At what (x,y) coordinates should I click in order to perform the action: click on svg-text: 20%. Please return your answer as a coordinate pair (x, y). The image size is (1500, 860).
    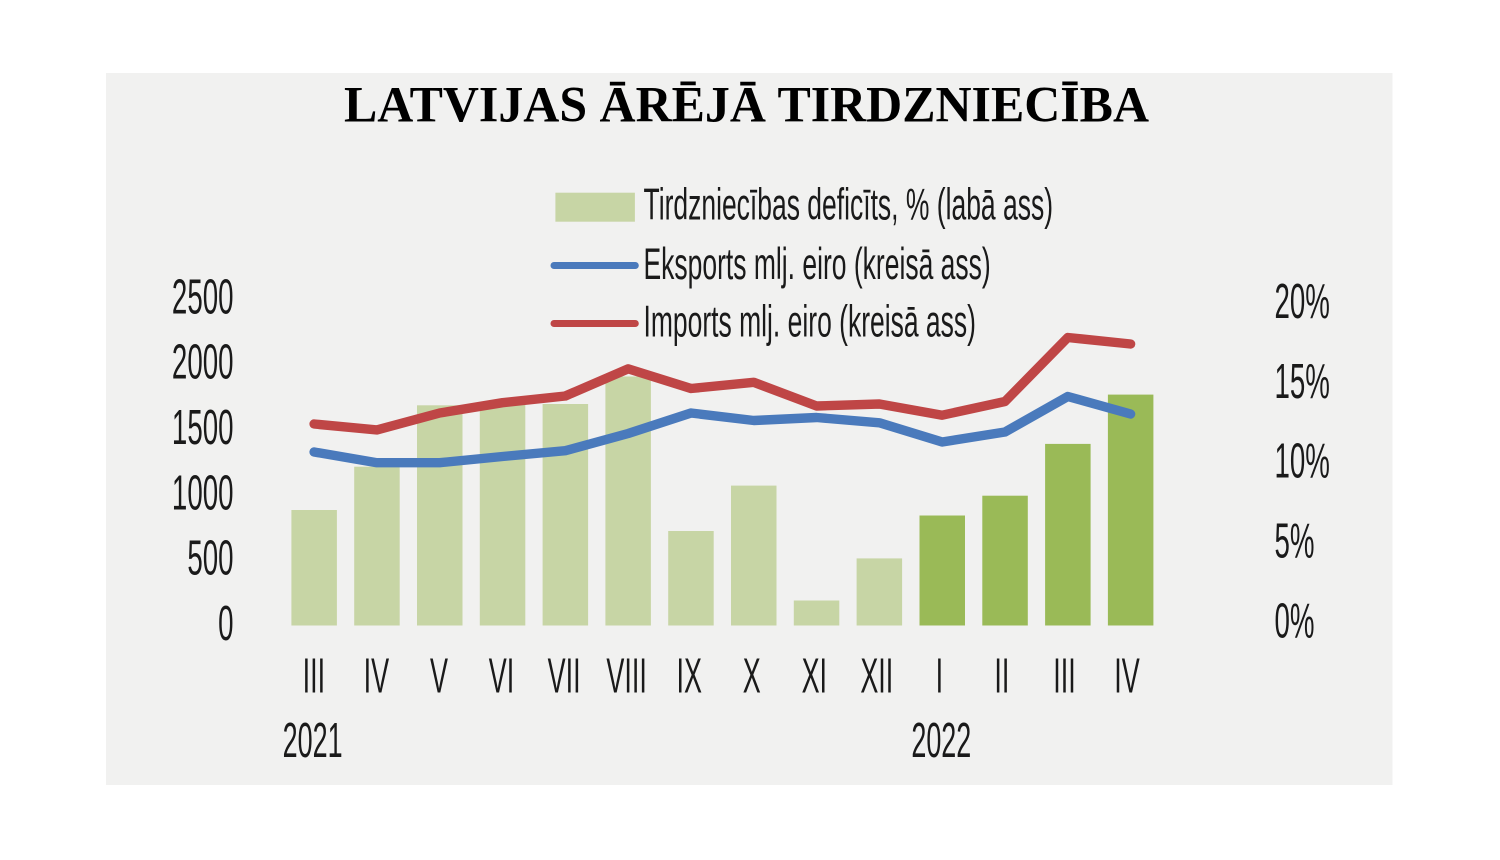
    Looking at the image, I should click on (1302, 302).